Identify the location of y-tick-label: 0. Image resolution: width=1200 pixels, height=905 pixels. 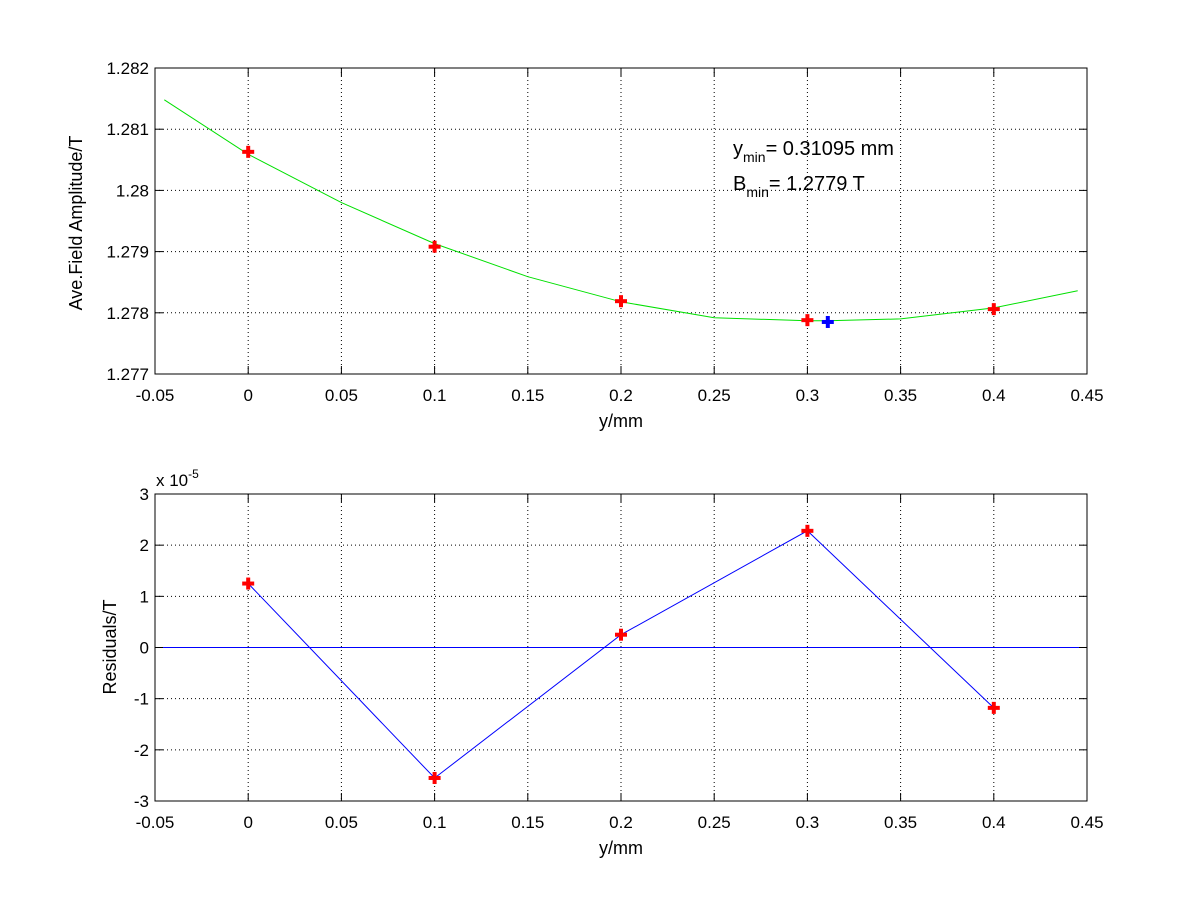
(144, 648).